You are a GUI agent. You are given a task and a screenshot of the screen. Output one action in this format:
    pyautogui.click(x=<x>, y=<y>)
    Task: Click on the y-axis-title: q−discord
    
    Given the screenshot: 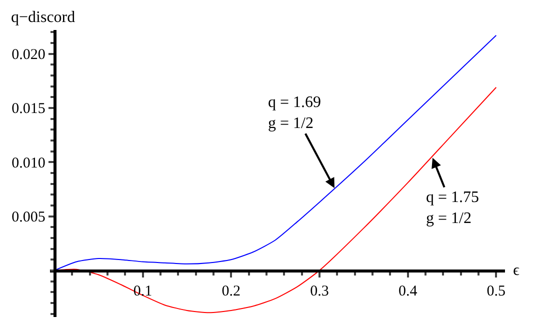 What is the action you would take?
    pyautogui.click(x=43, y=17)
    